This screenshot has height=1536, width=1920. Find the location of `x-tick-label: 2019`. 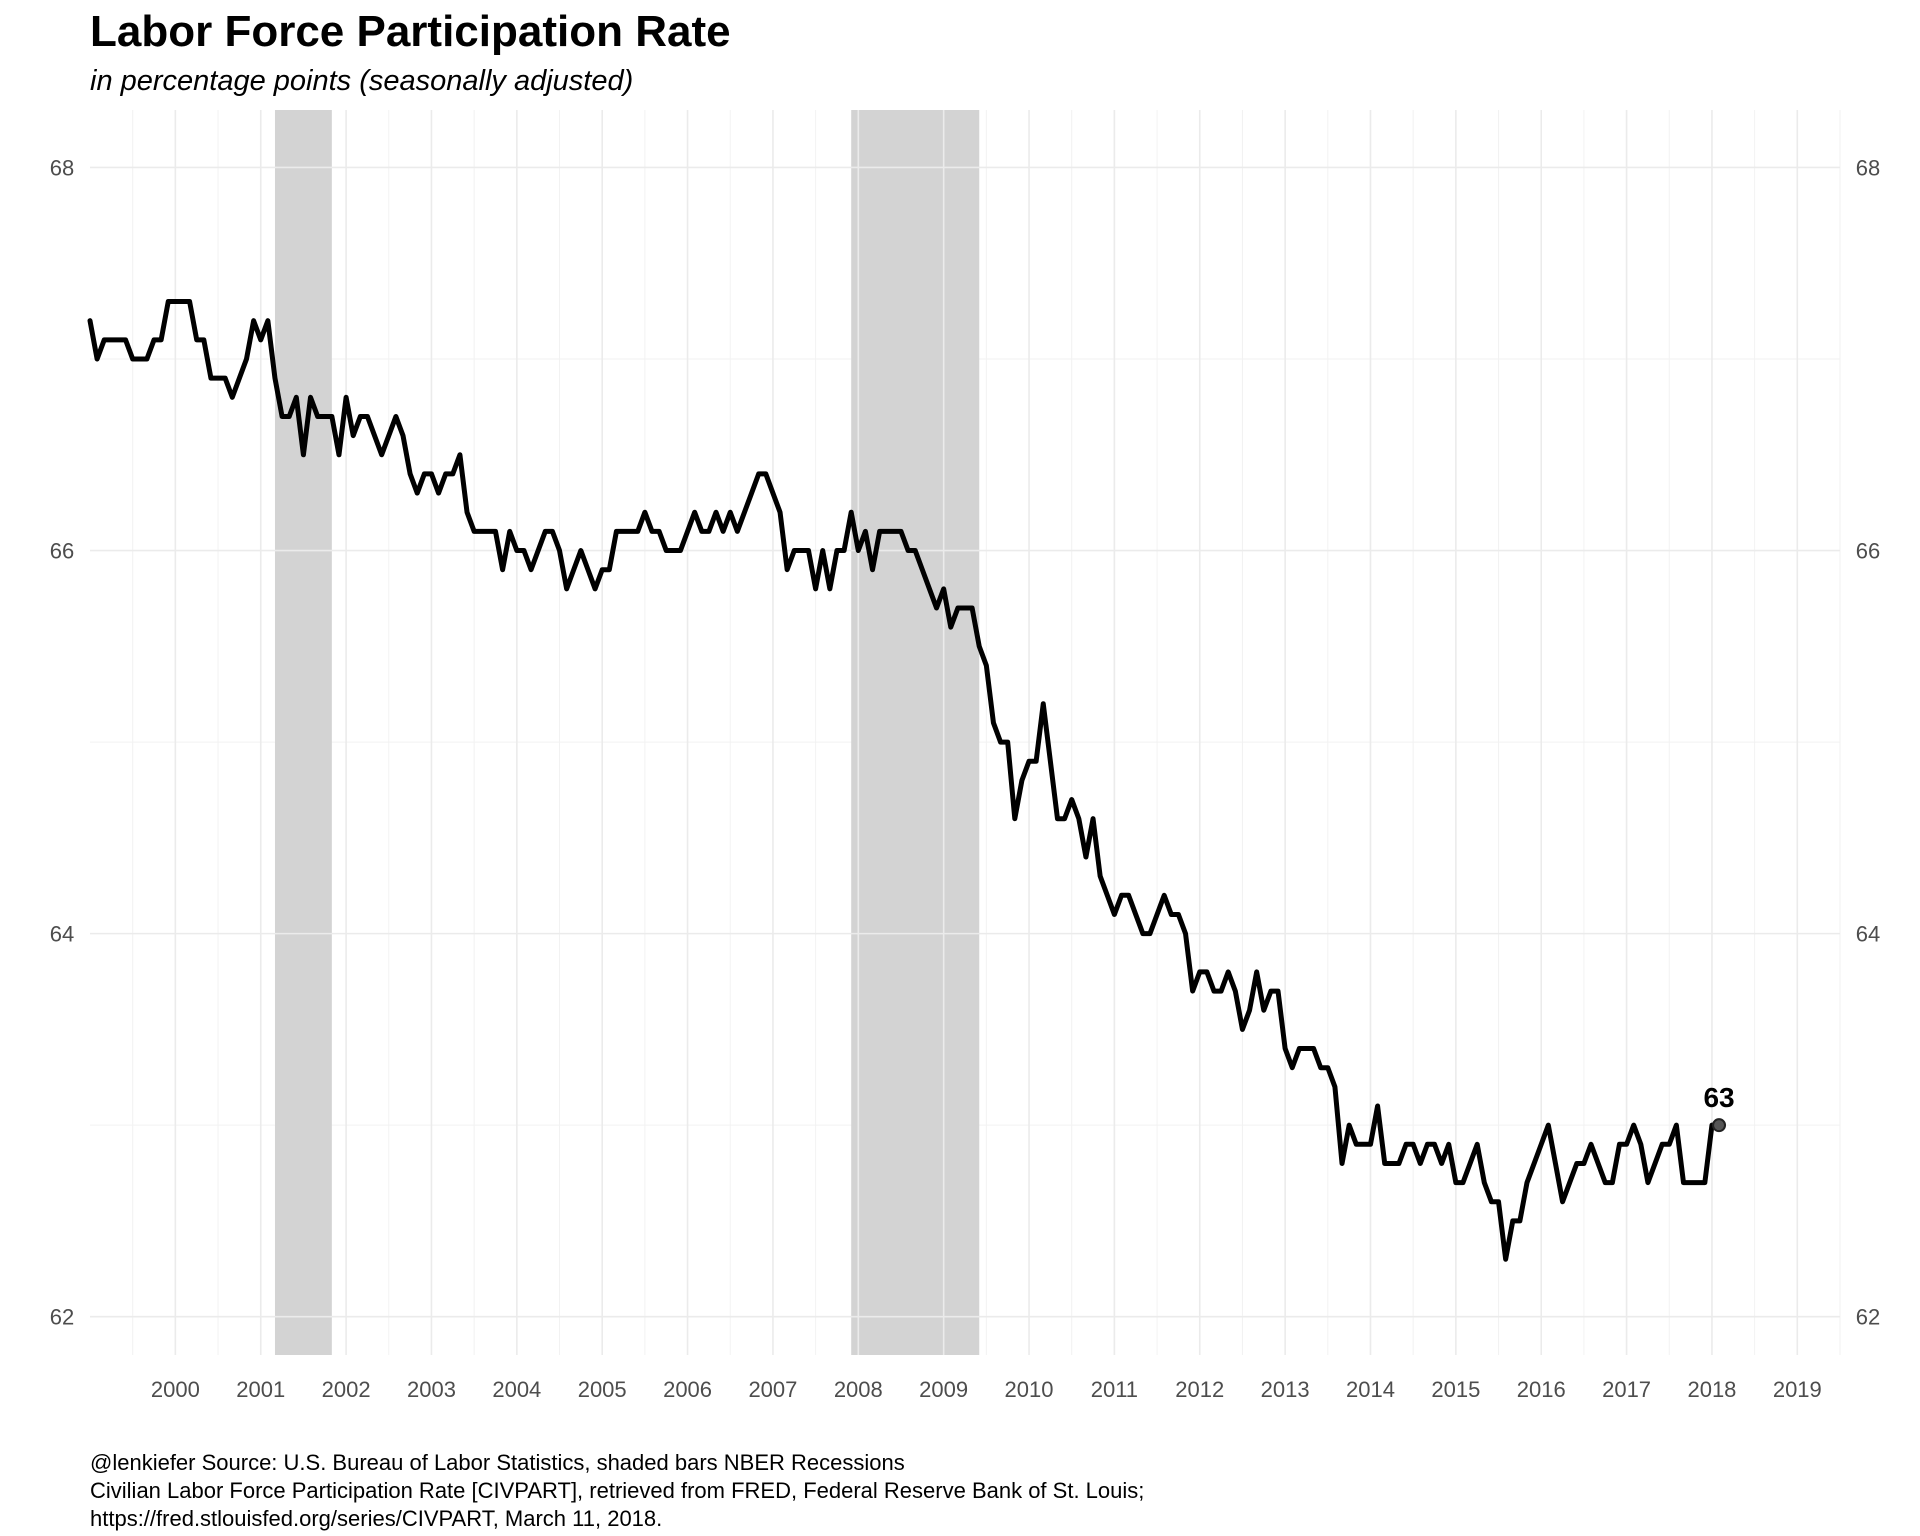

x-tick-label: 2019 is located at coordinates (1797, 1389).